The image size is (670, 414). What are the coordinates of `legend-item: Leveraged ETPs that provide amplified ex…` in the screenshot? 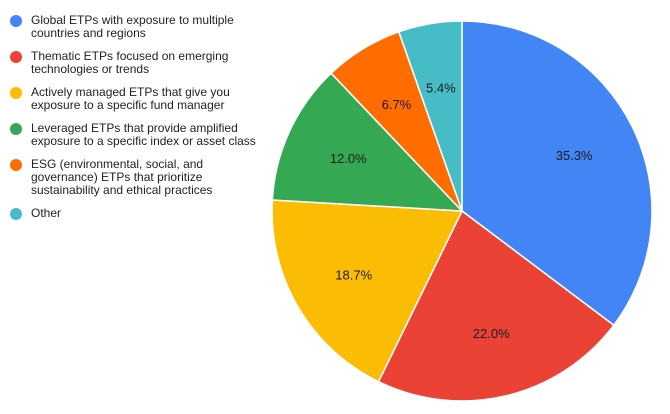 It's located at (135, 135).